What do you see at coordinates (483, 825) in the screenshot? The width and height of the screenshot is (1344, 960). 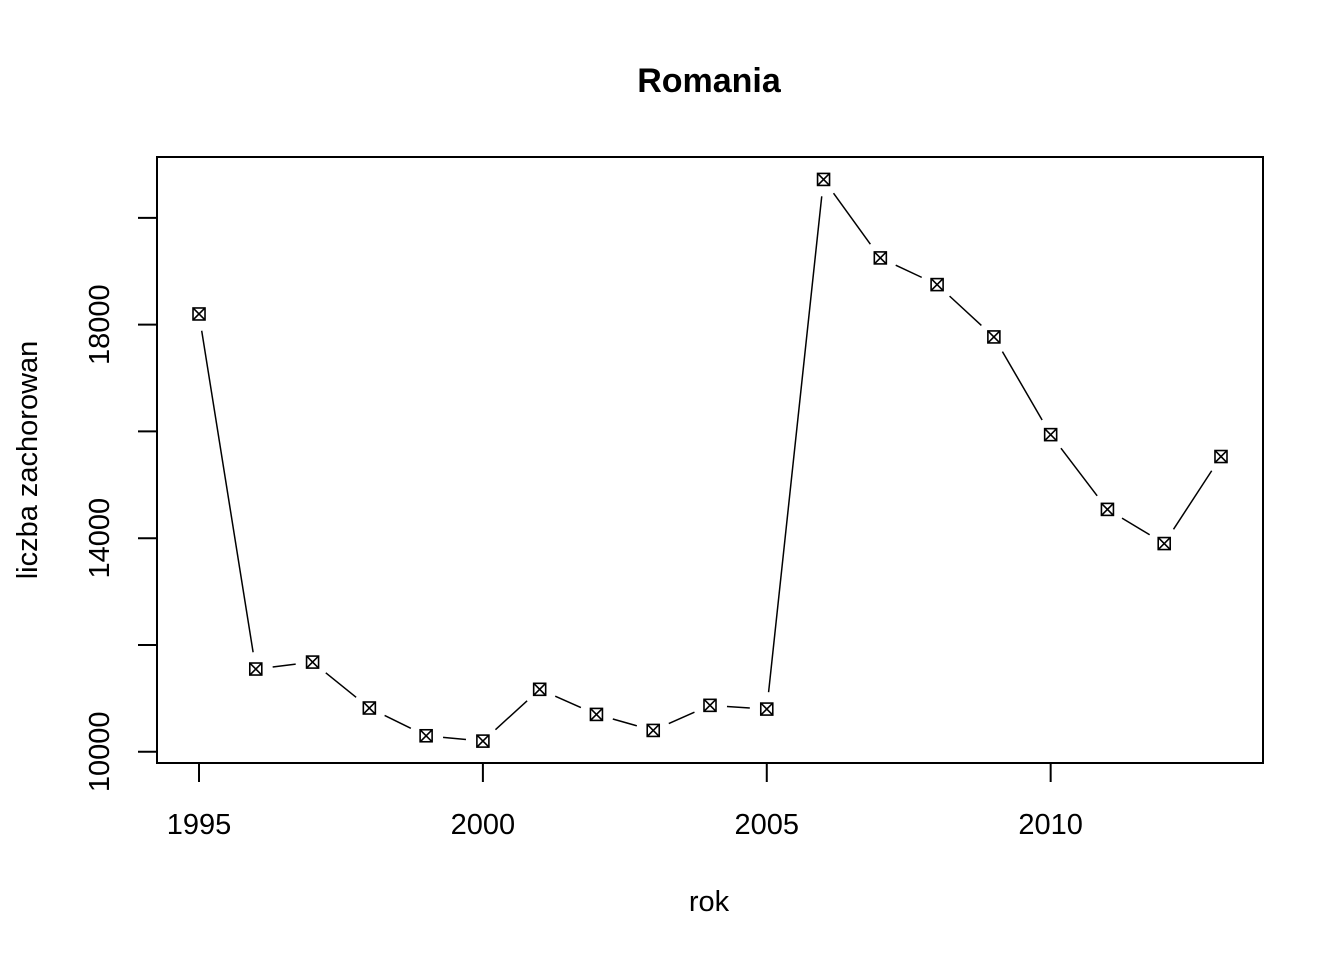 I see `x-tick-label: 2000` at bounding box center [483, 825].